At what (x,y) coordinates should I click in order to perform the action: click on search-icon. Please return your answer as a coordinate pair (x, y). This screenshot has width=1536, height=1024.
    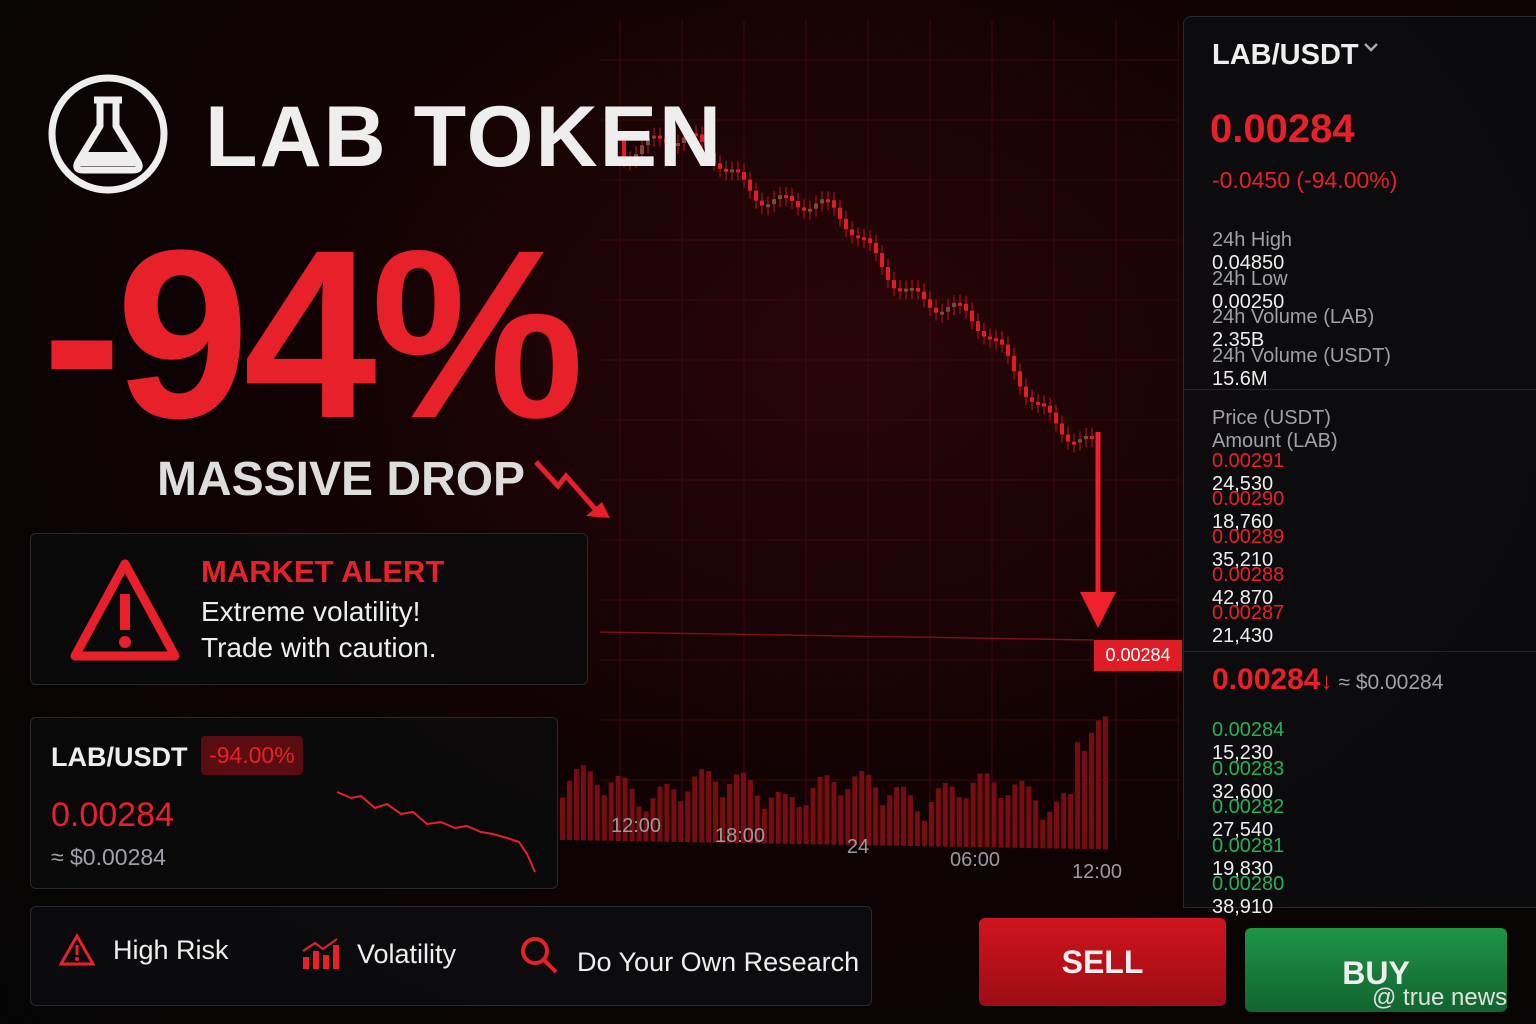
    Looking at the image, I should click on (539, 955).